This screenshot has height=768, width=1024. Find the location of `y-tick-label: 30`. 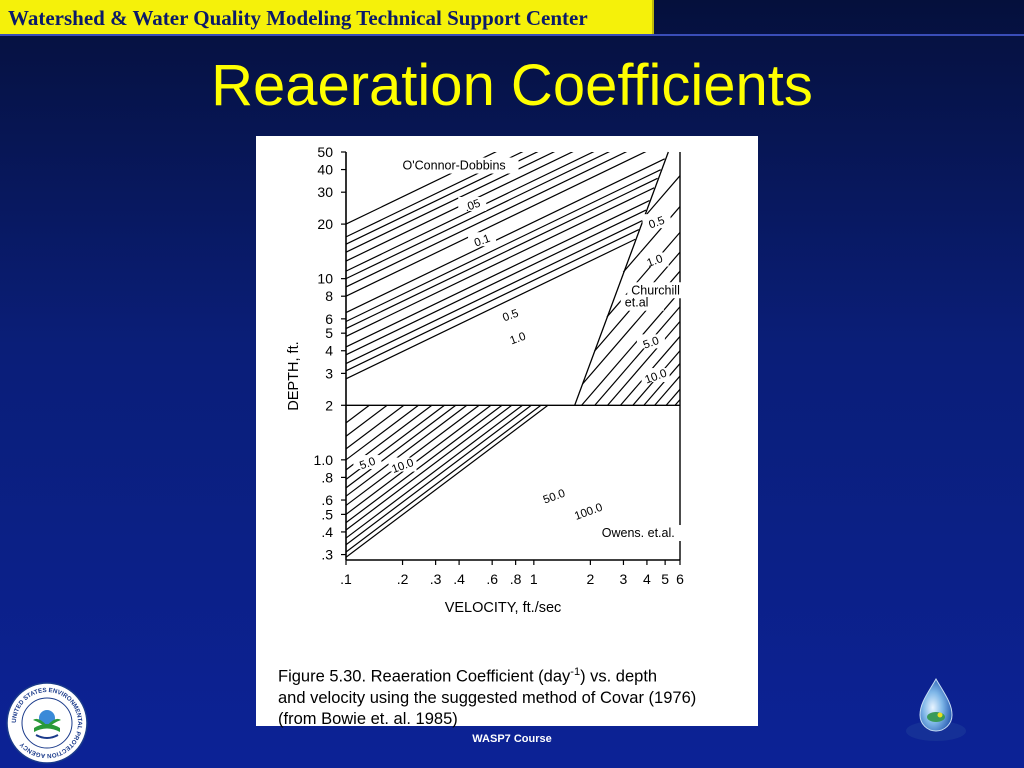

y-tick-label: 30 is located at coordinates (325, 192).